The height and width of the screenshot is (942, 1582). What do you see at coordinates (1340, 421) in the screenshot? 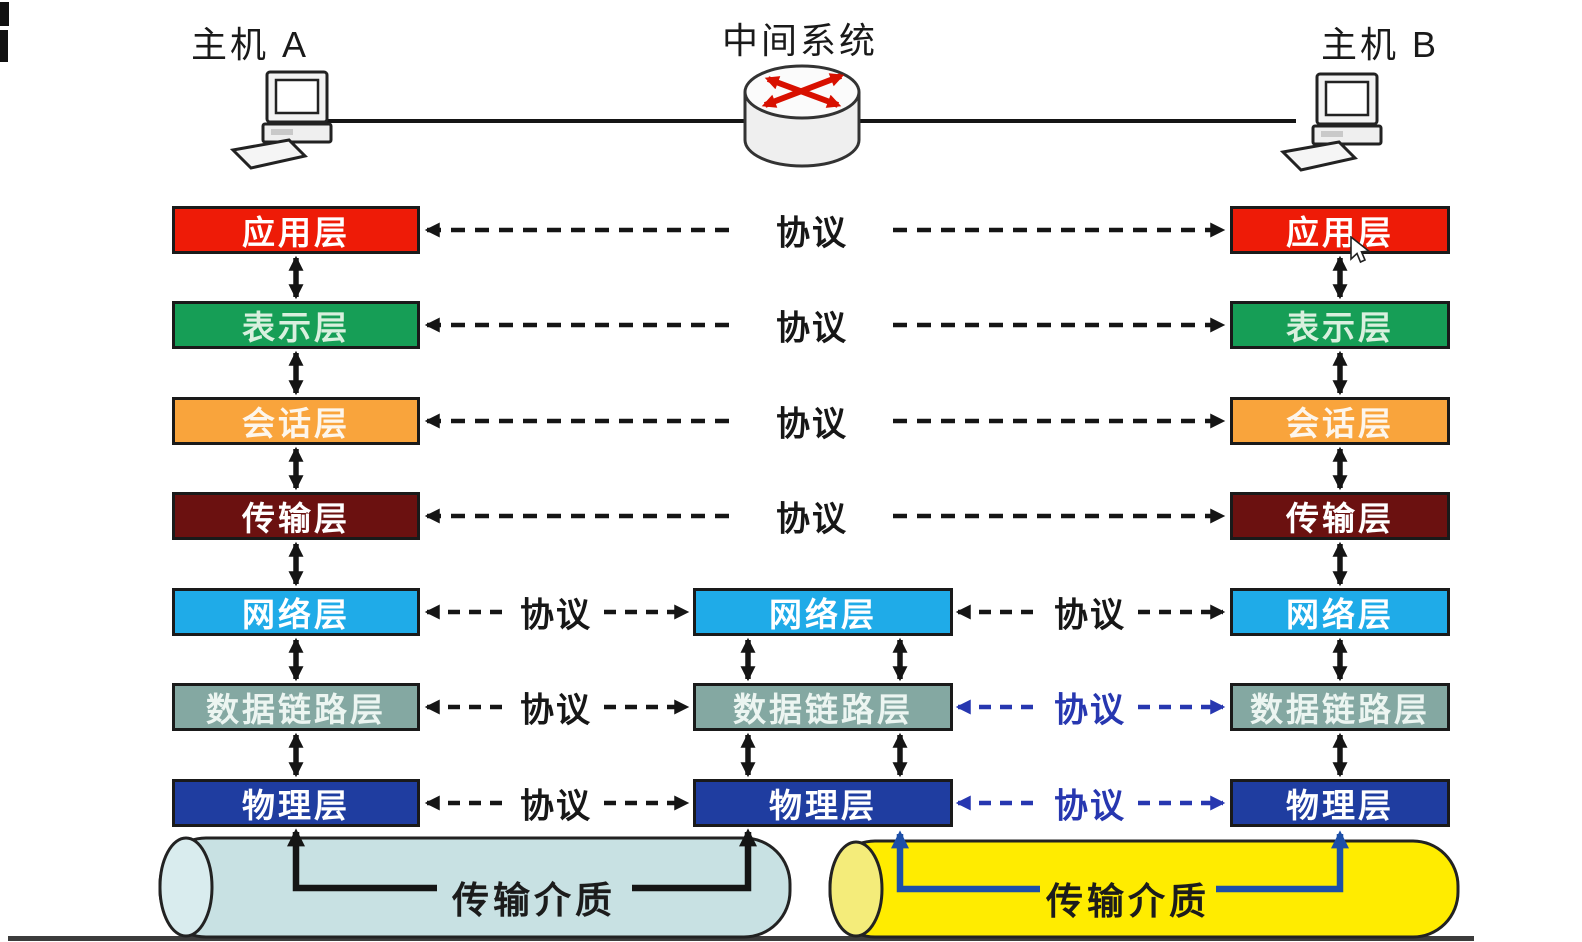
I see `layer-box-session-b: 会话层` at bounding box center [1340, 421].